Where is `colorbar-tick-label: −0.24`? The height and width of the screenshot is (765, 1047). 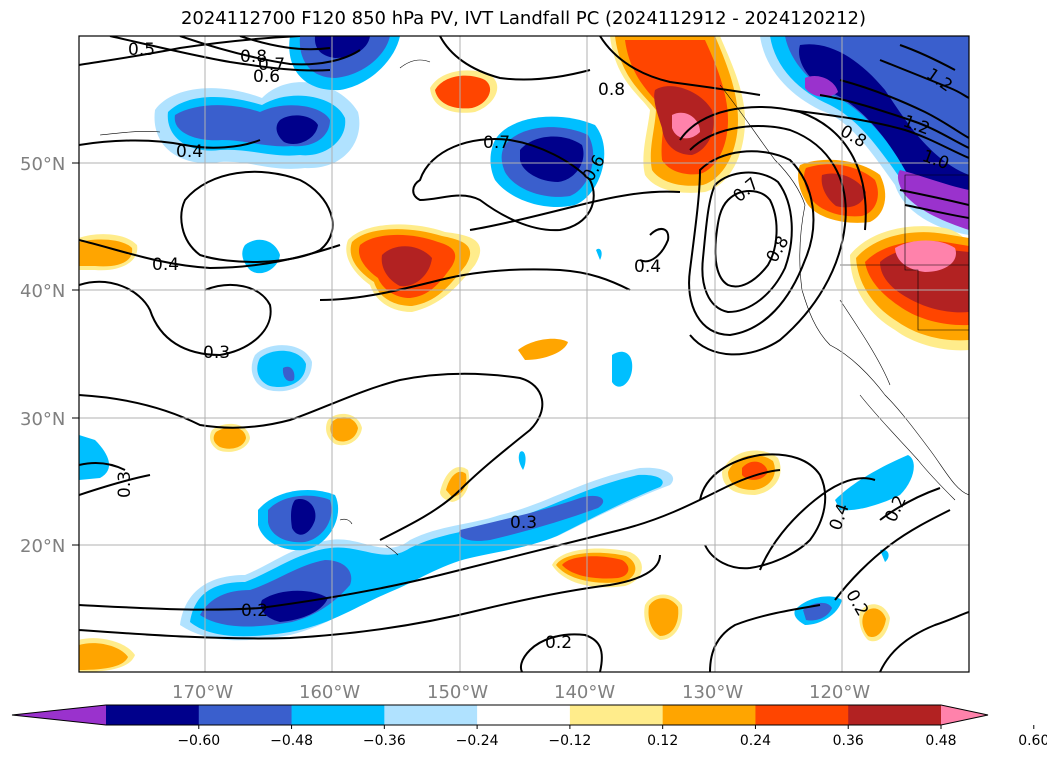 colorbar-tick-label: −0.24 is located at coordinates (477, 741).